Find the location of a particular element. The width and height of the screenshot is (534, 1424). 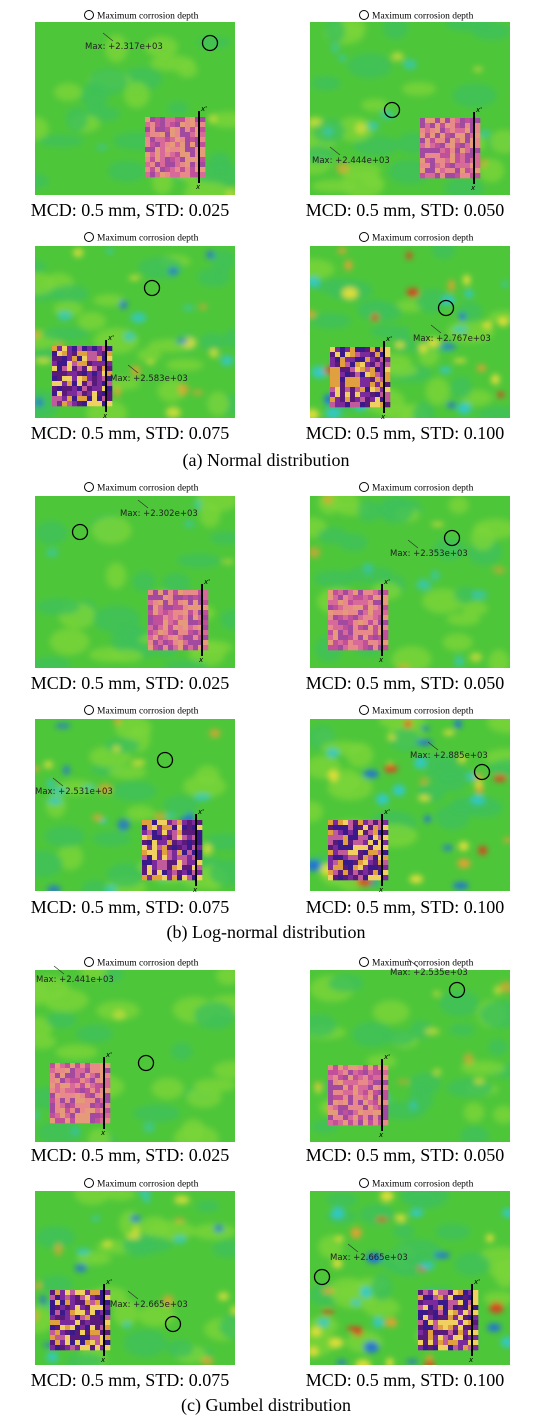

contour-image is located at coordinates (135, 1278).